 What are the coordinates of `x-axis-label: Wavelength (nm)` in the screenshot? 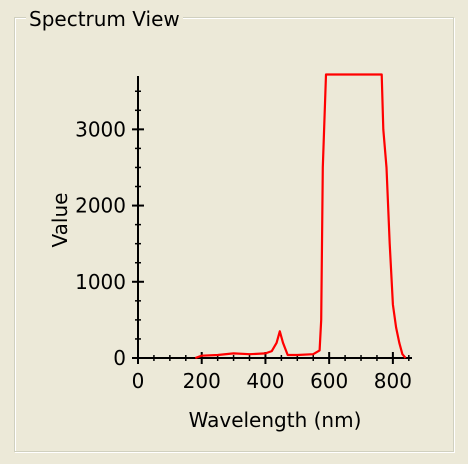 It's located at (275, 420).